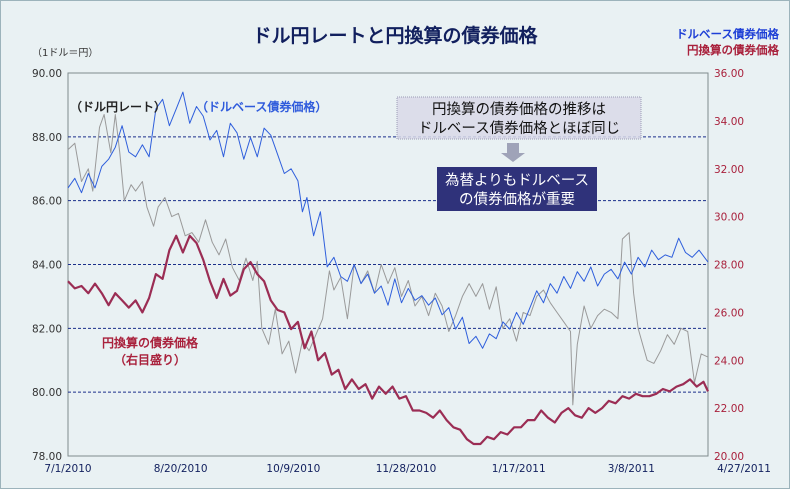 This screenshot has height=489, width=790. I want to click on x-tick-label: 8/20/2010, so click(181, 469).